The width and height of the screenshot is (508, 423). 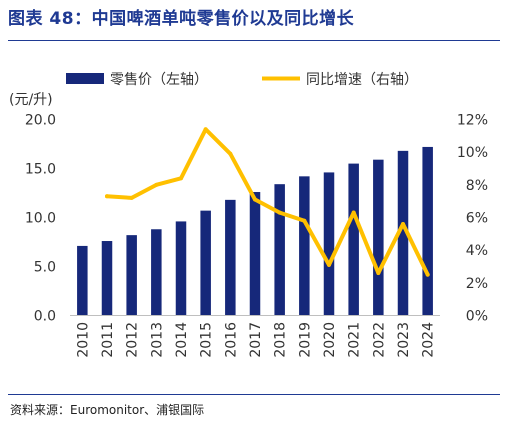 I want to click on x-tick-label: 2012, so click(x=133, y=340).